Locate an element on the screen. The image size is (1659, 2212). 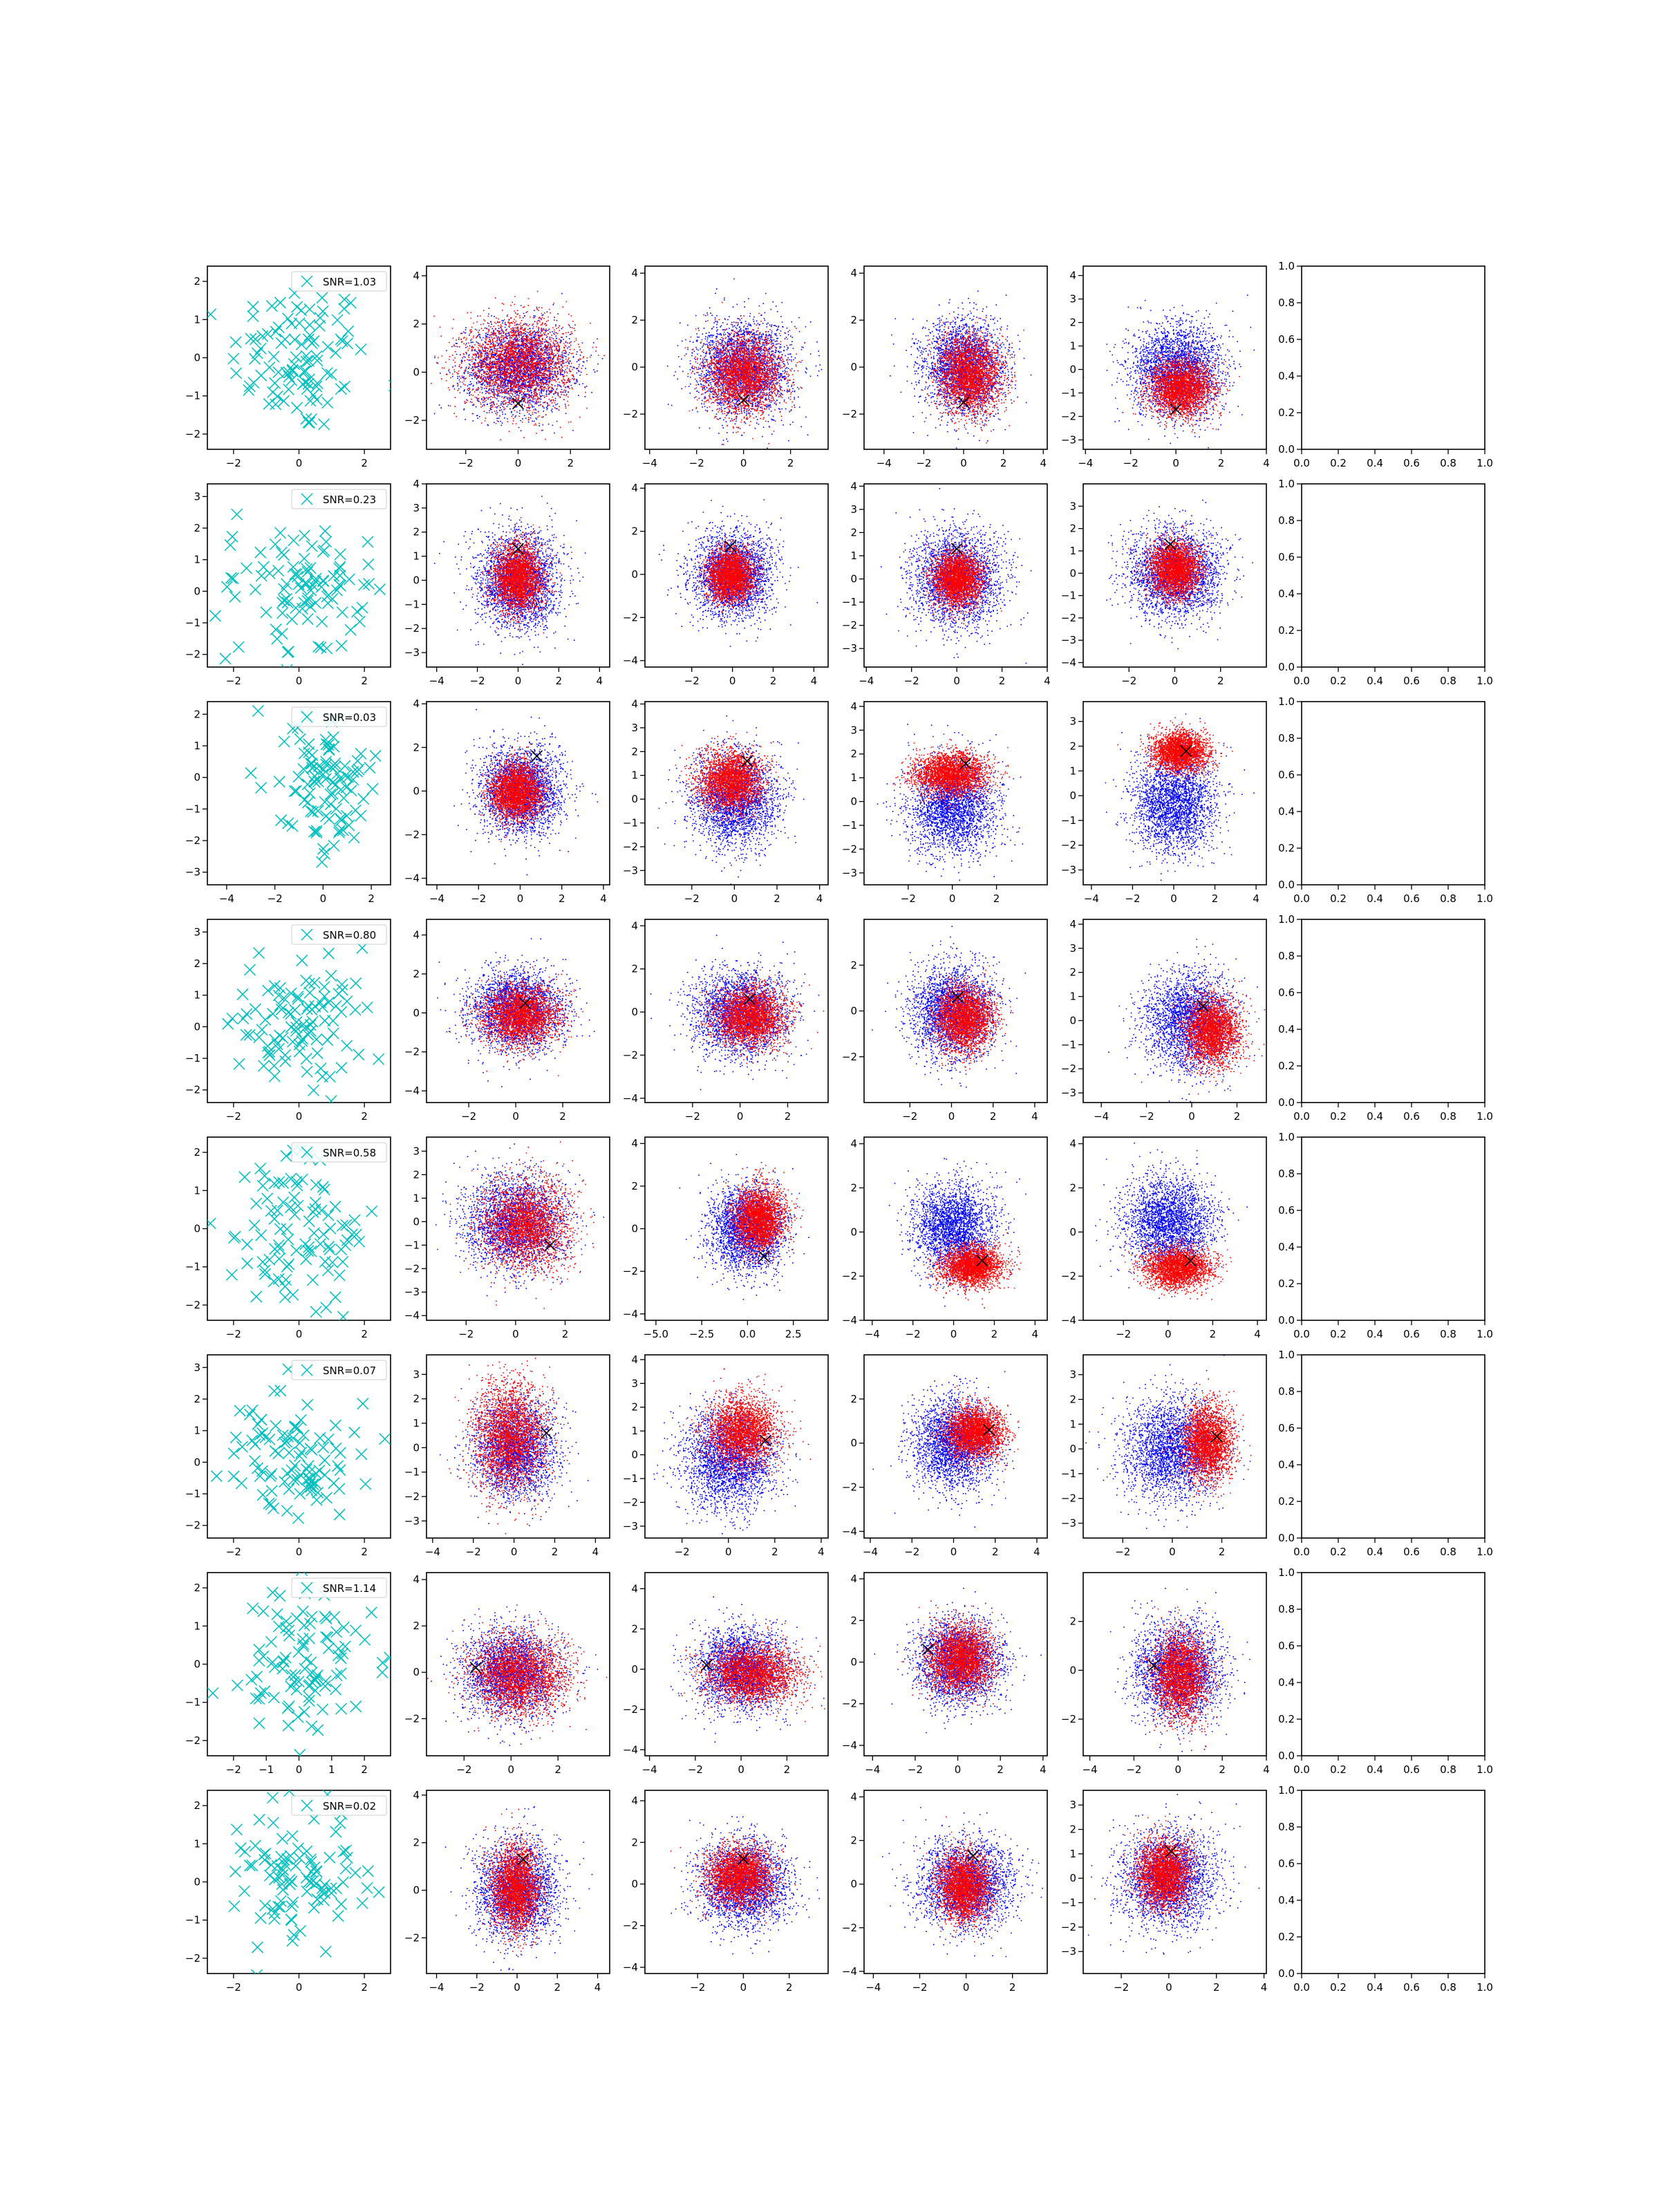
sample-panel-row-4: −2 0 2 −2 −1 0 1 2 3 SNR=0.80 is located at coordinates (288, 1021).